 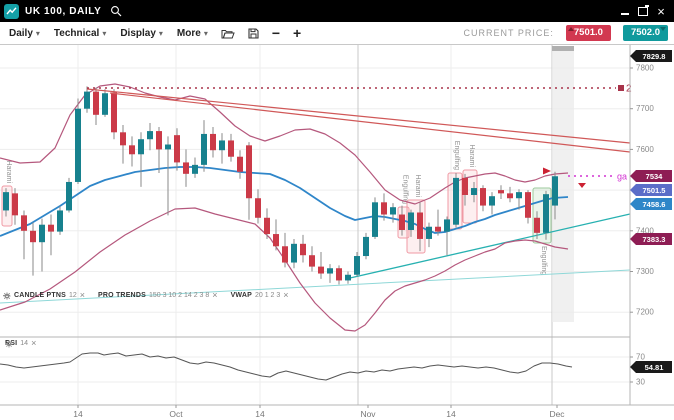 What do you see at coordinates (241, 295) in the screenshot?
I see `indicator-name: VWAP` at bounding box center [241, 295].